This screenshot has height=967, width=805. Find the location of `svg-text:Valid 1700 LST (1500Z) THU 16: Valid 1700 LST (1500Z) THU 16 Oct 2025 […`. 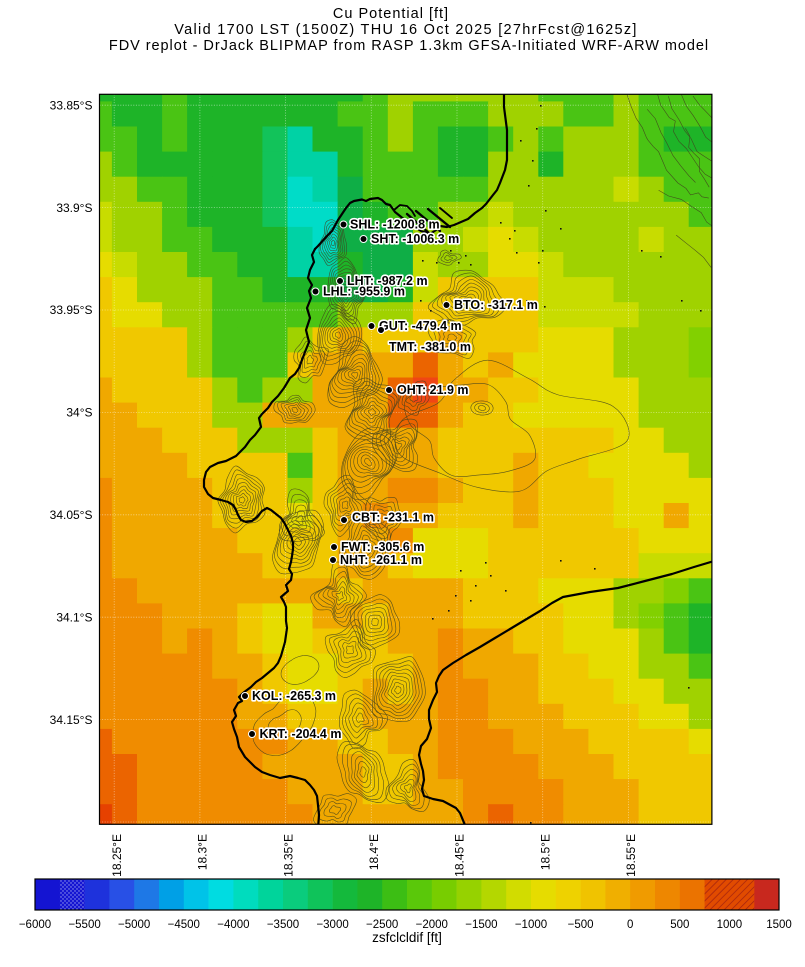

svg-text:Valid 1700 LST (1500Z) THU 16: Valid 1700 LST (1500Z) THU 16 Oct 2025 [… is located at coordinates (405, 30).